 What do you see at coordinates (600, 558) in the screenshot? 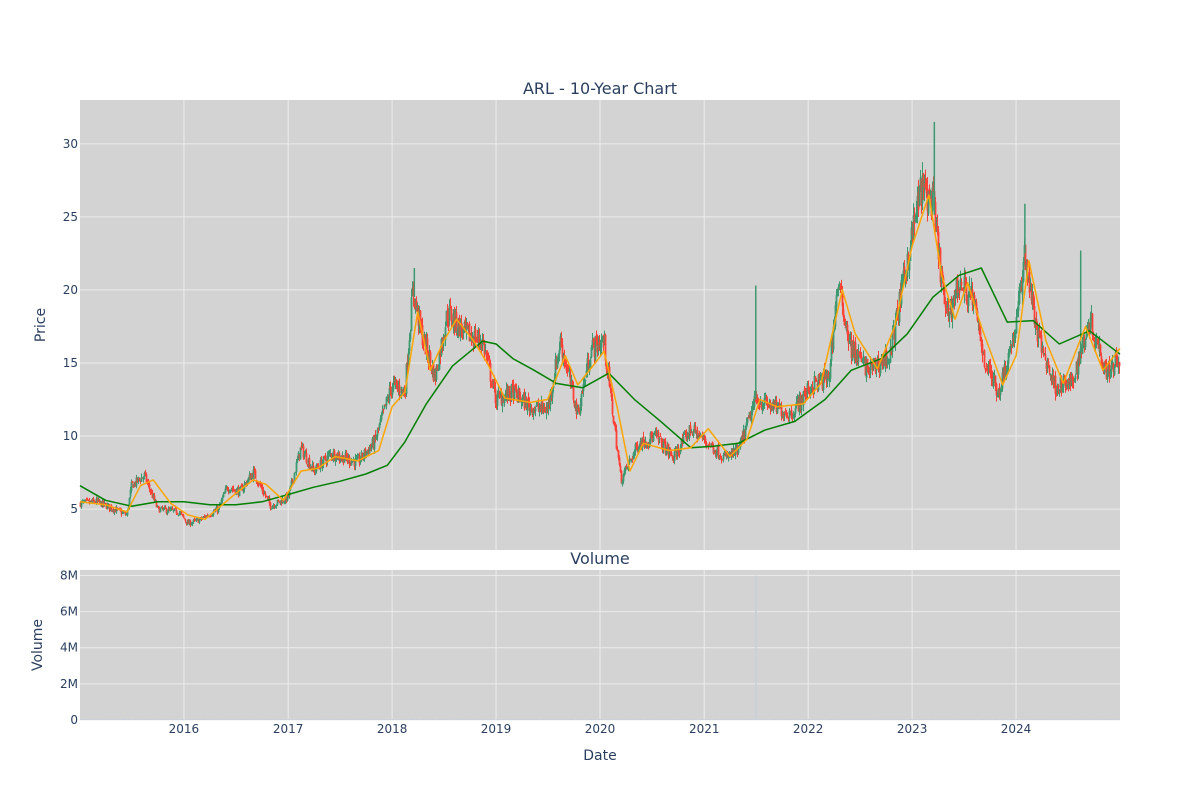
I see `volume-chart-title: Volume` at bounding box center [600, 558].